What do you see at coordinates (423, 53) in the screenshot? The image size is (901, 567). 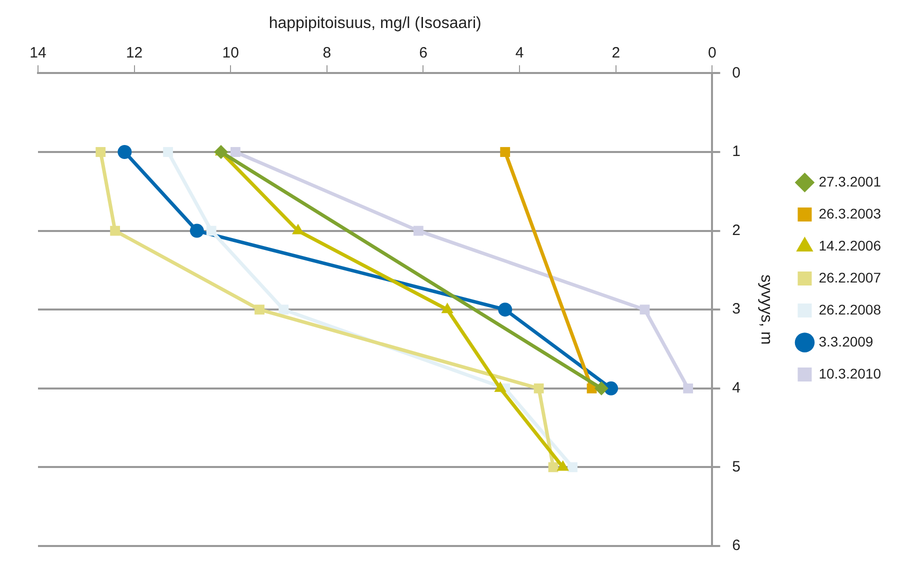 I see `x-tick-label: 6` at bounding box center [423, 53].